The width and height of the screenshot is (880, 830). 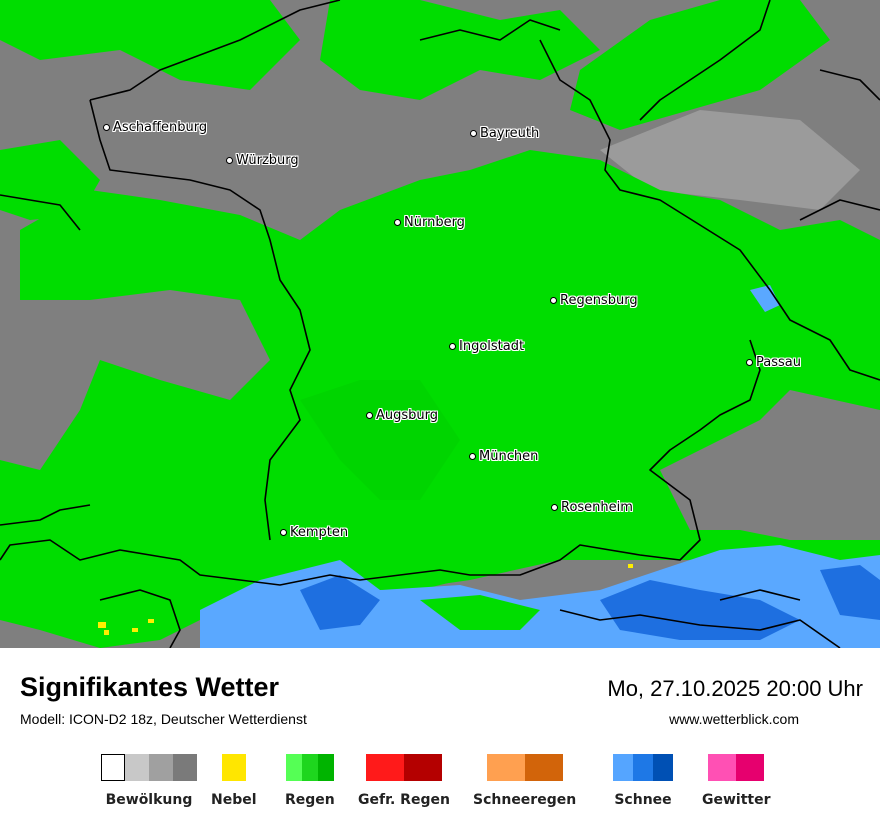 What do you see at coordinates (525, 800) in the screenshot?
I see `legend-label: Schneeregen` at bounding box center [525, 800].